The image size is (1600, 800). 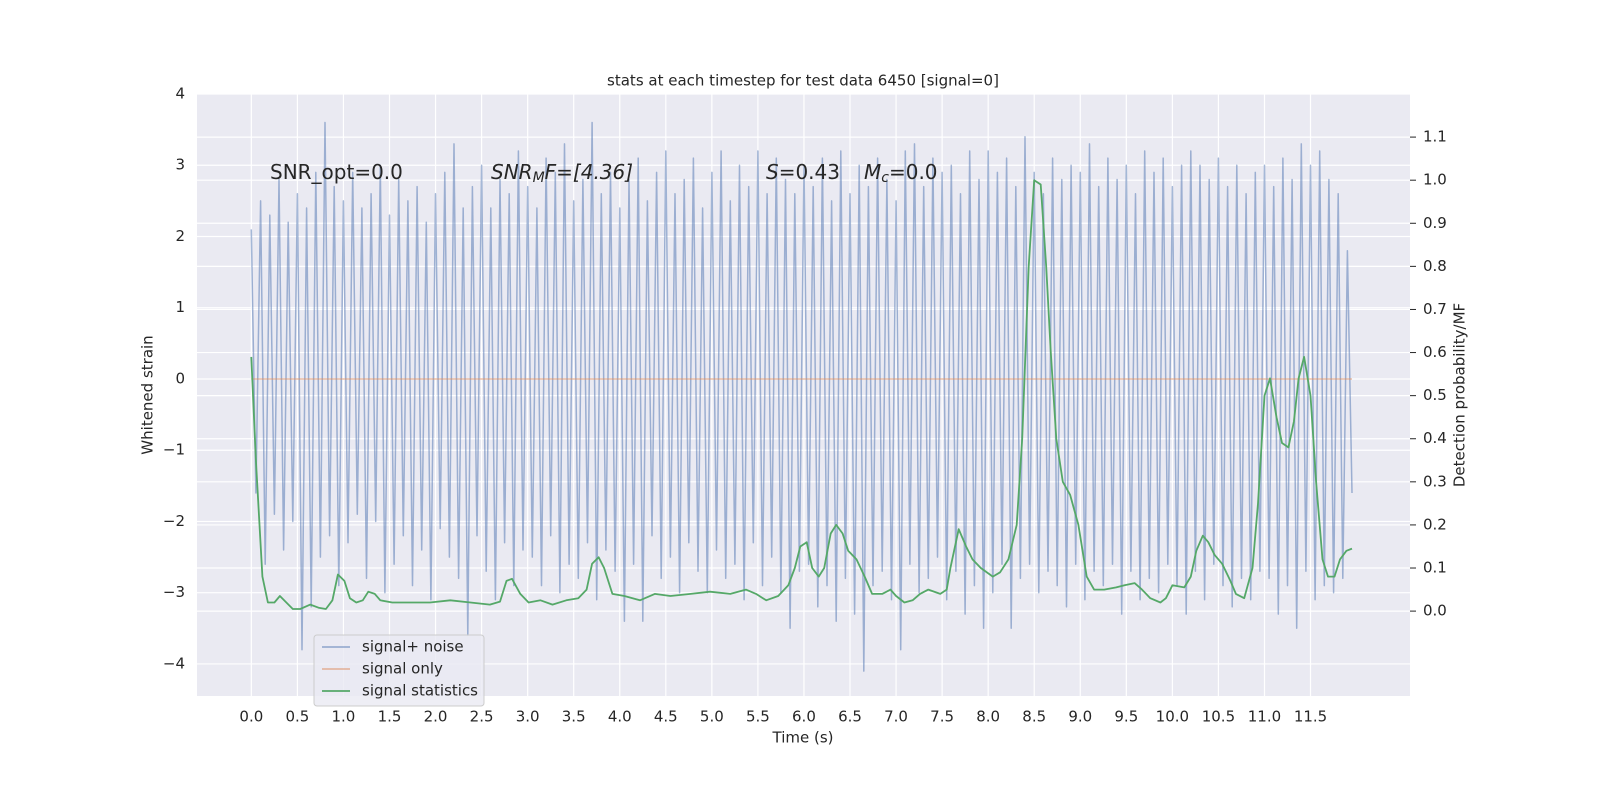 What do you see at coordinates (803, 738) in the screenshot?
I see `x-axis-label: Time (s)` at bounding box center [803, 738].